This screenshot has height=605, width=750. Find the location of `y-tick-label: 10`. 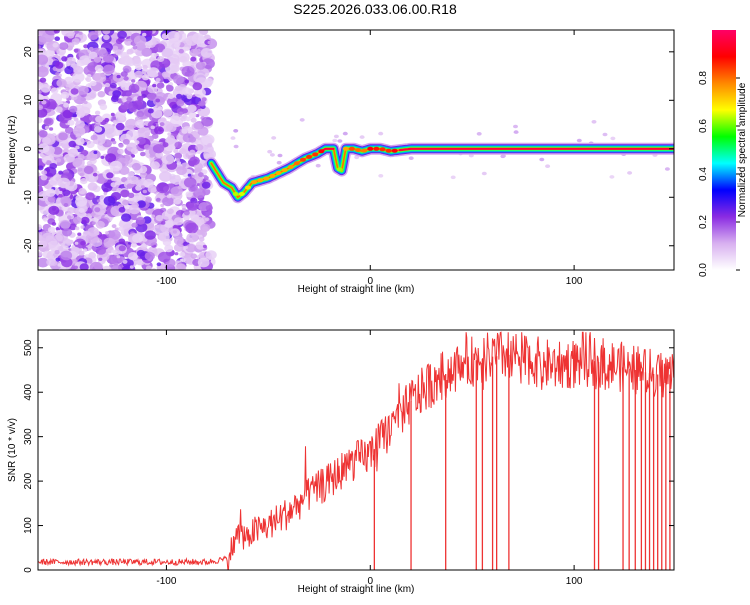

y-tick-label: 10 is located at coordinates (28, 100).